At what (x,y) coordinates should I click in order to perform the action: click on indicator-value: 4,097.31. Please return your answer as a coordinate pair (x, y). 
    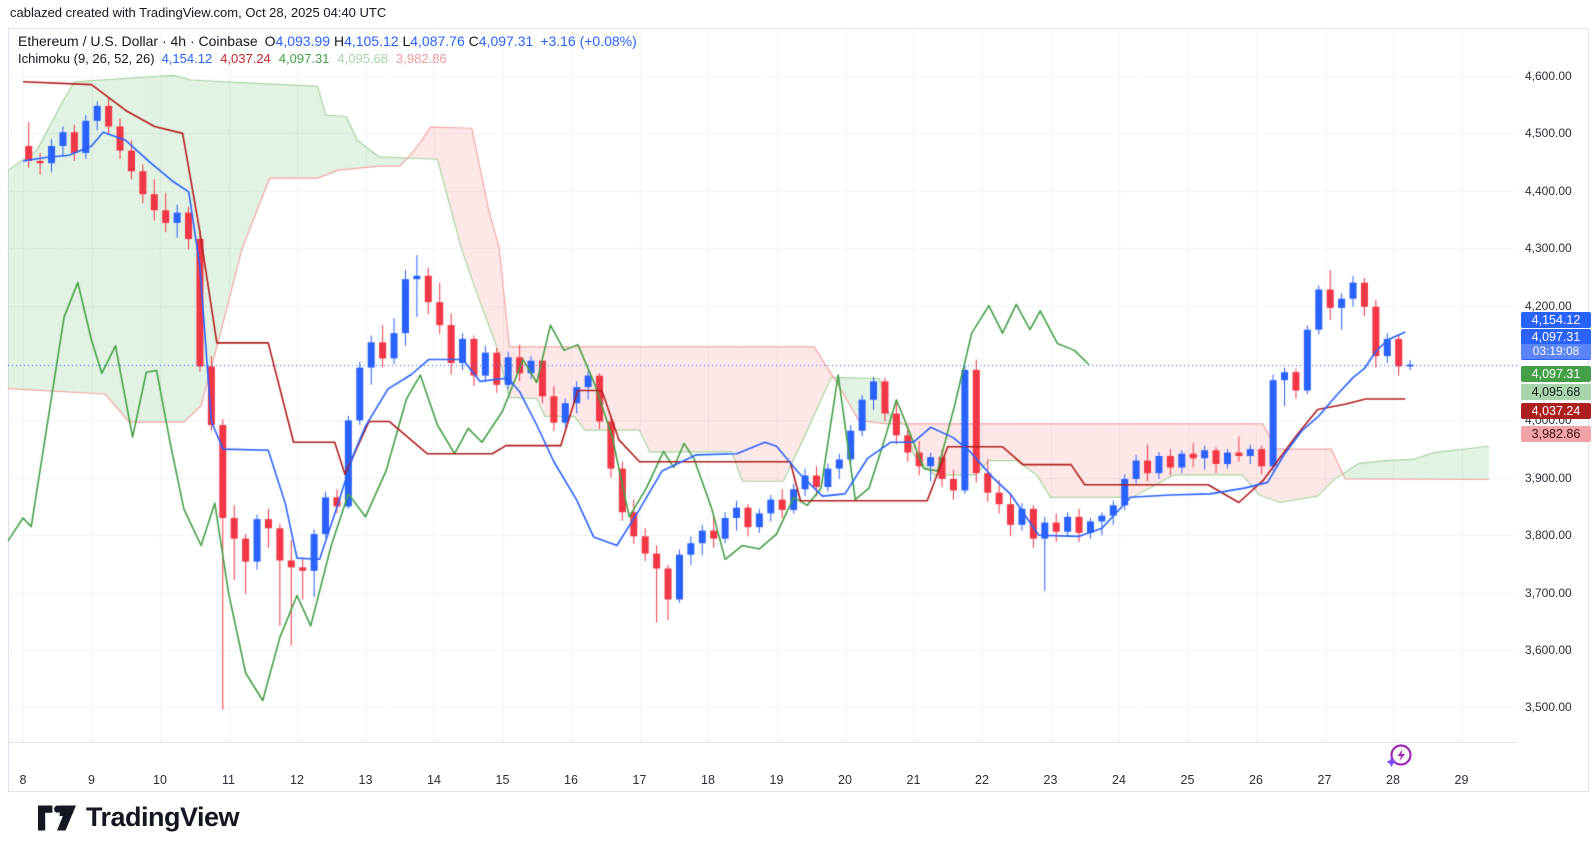
    Looking at the image, I should click on (304, 58).